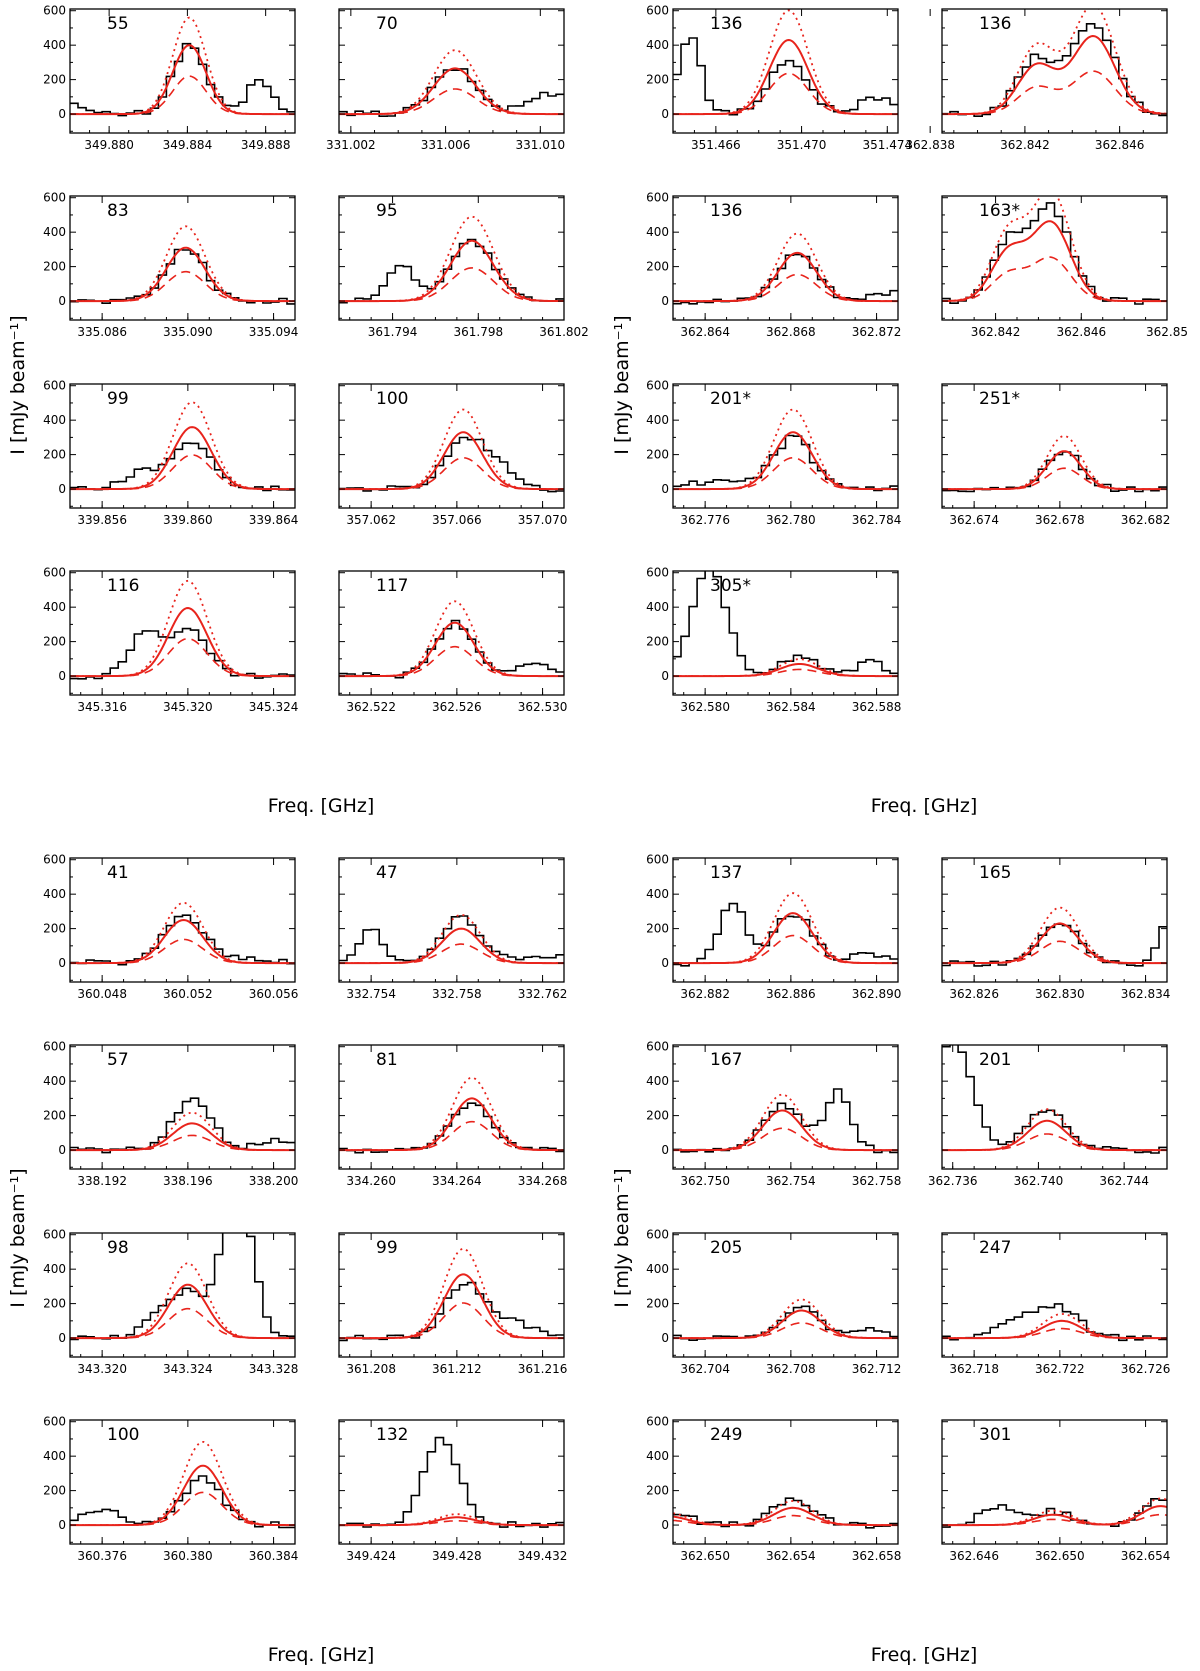  Describe the element at coordinates (730, 399) in the screenshot. I see `panel-label: 201*` at that location.